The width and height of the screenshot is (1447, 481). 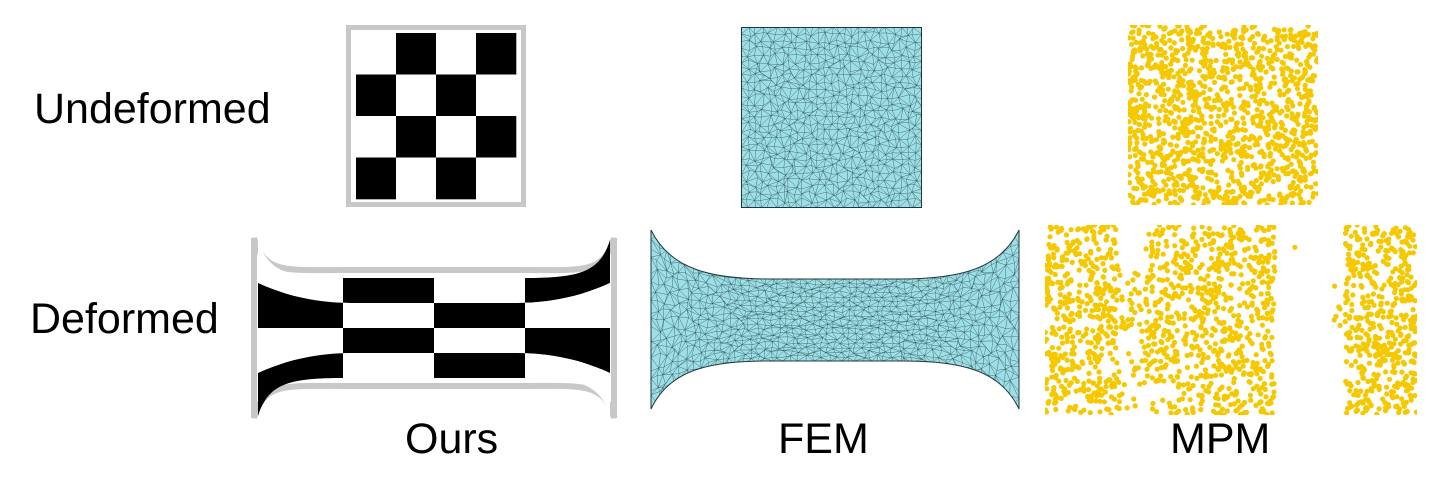 What do you see at coordinates (1220, 439) in the screenshot?
I see `column-label-mpm: MPM` at bounding box center [1220, 439].